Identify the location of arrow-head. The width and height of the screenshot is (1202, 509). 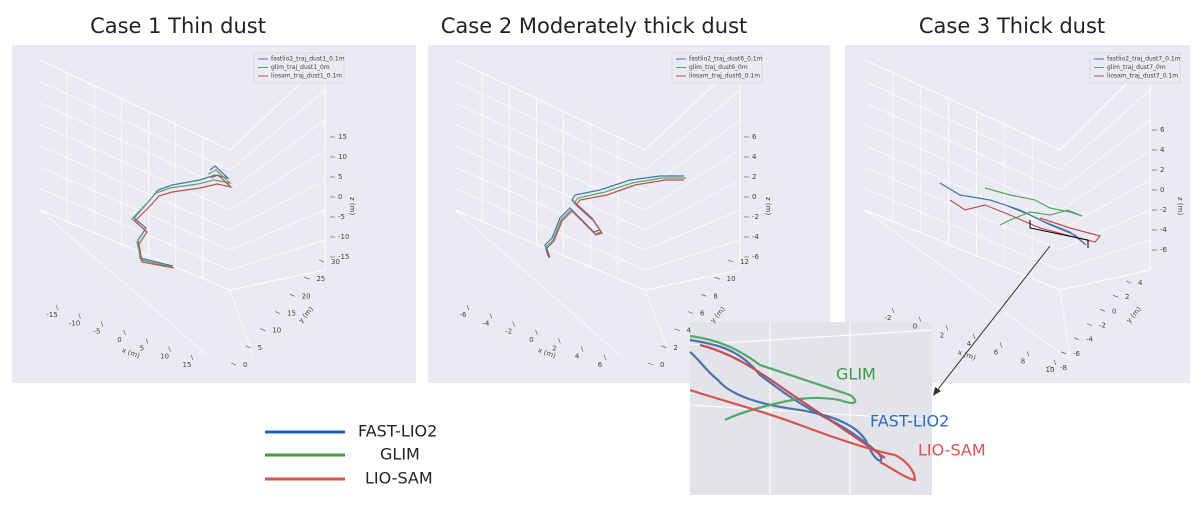
(937, 391).